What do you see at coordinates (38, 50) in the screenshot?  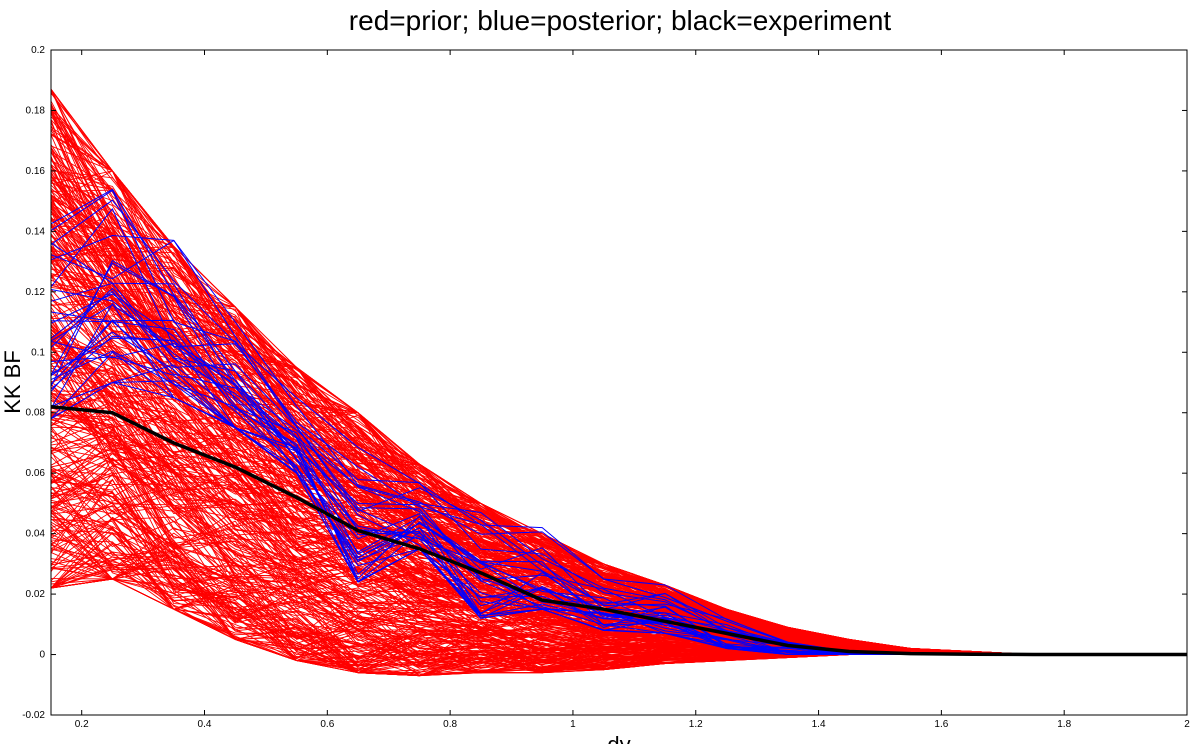 I see `y-tick-label: 0.2` at bounding box center [38, 50].